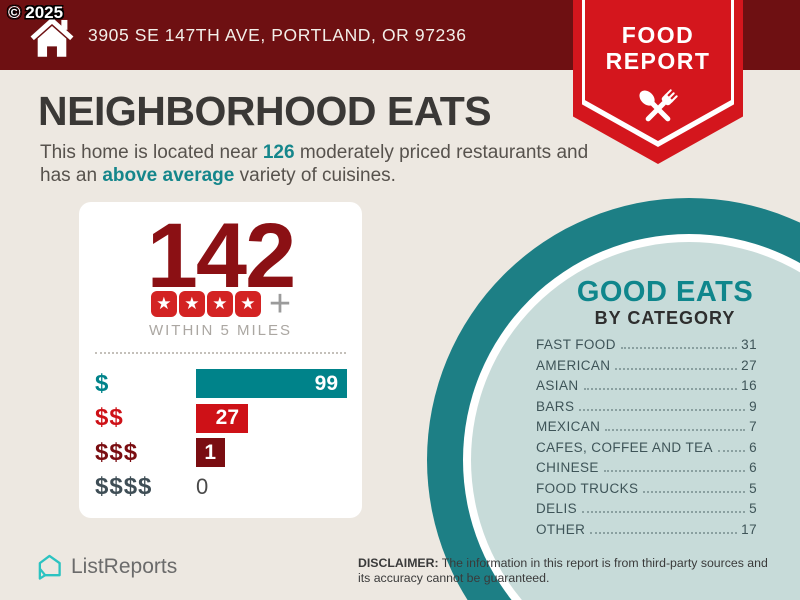  I want to click on bar-value: 99, so click(326, 383).